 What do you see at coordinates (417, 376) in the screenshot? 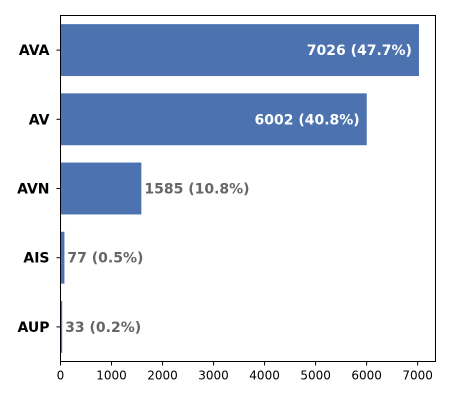
I see `x-tick-label: 7000` at bounding box center [417, 376].